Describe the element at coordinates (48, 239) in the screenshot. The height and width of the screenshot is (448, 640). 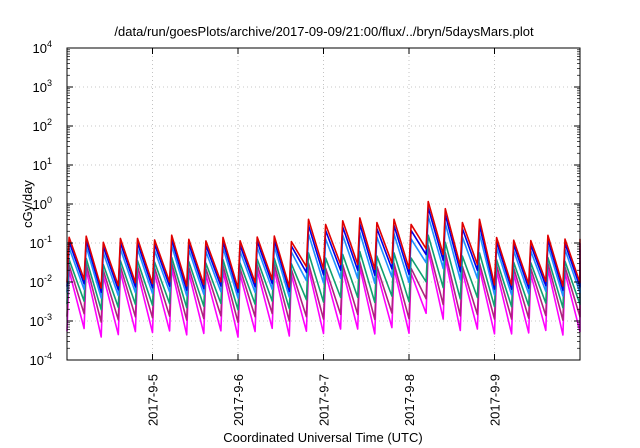
I see `y-tick-exponent: -1` at that location.